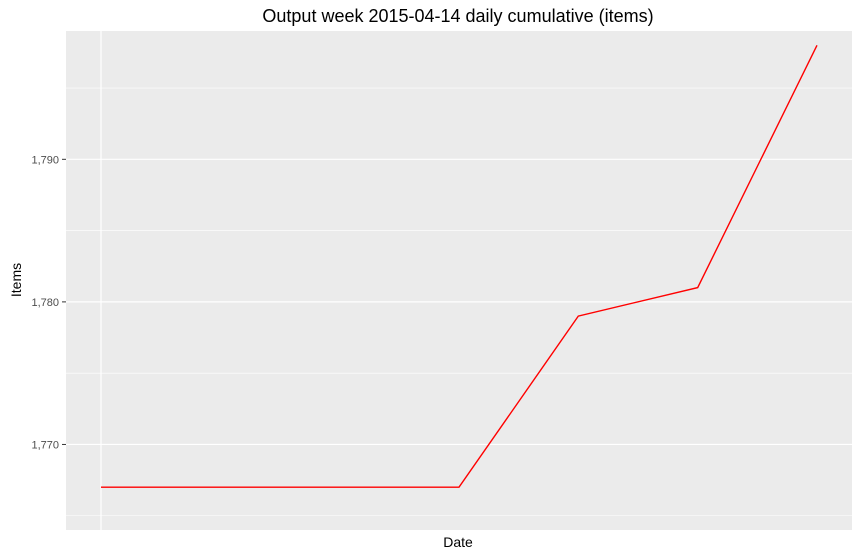 Image resolution: width=860 pixels, height=557 pixels. Describe the element at coordinates (45, 303) in the screenshot. I see `y-tick-label: 1,780` at that location.